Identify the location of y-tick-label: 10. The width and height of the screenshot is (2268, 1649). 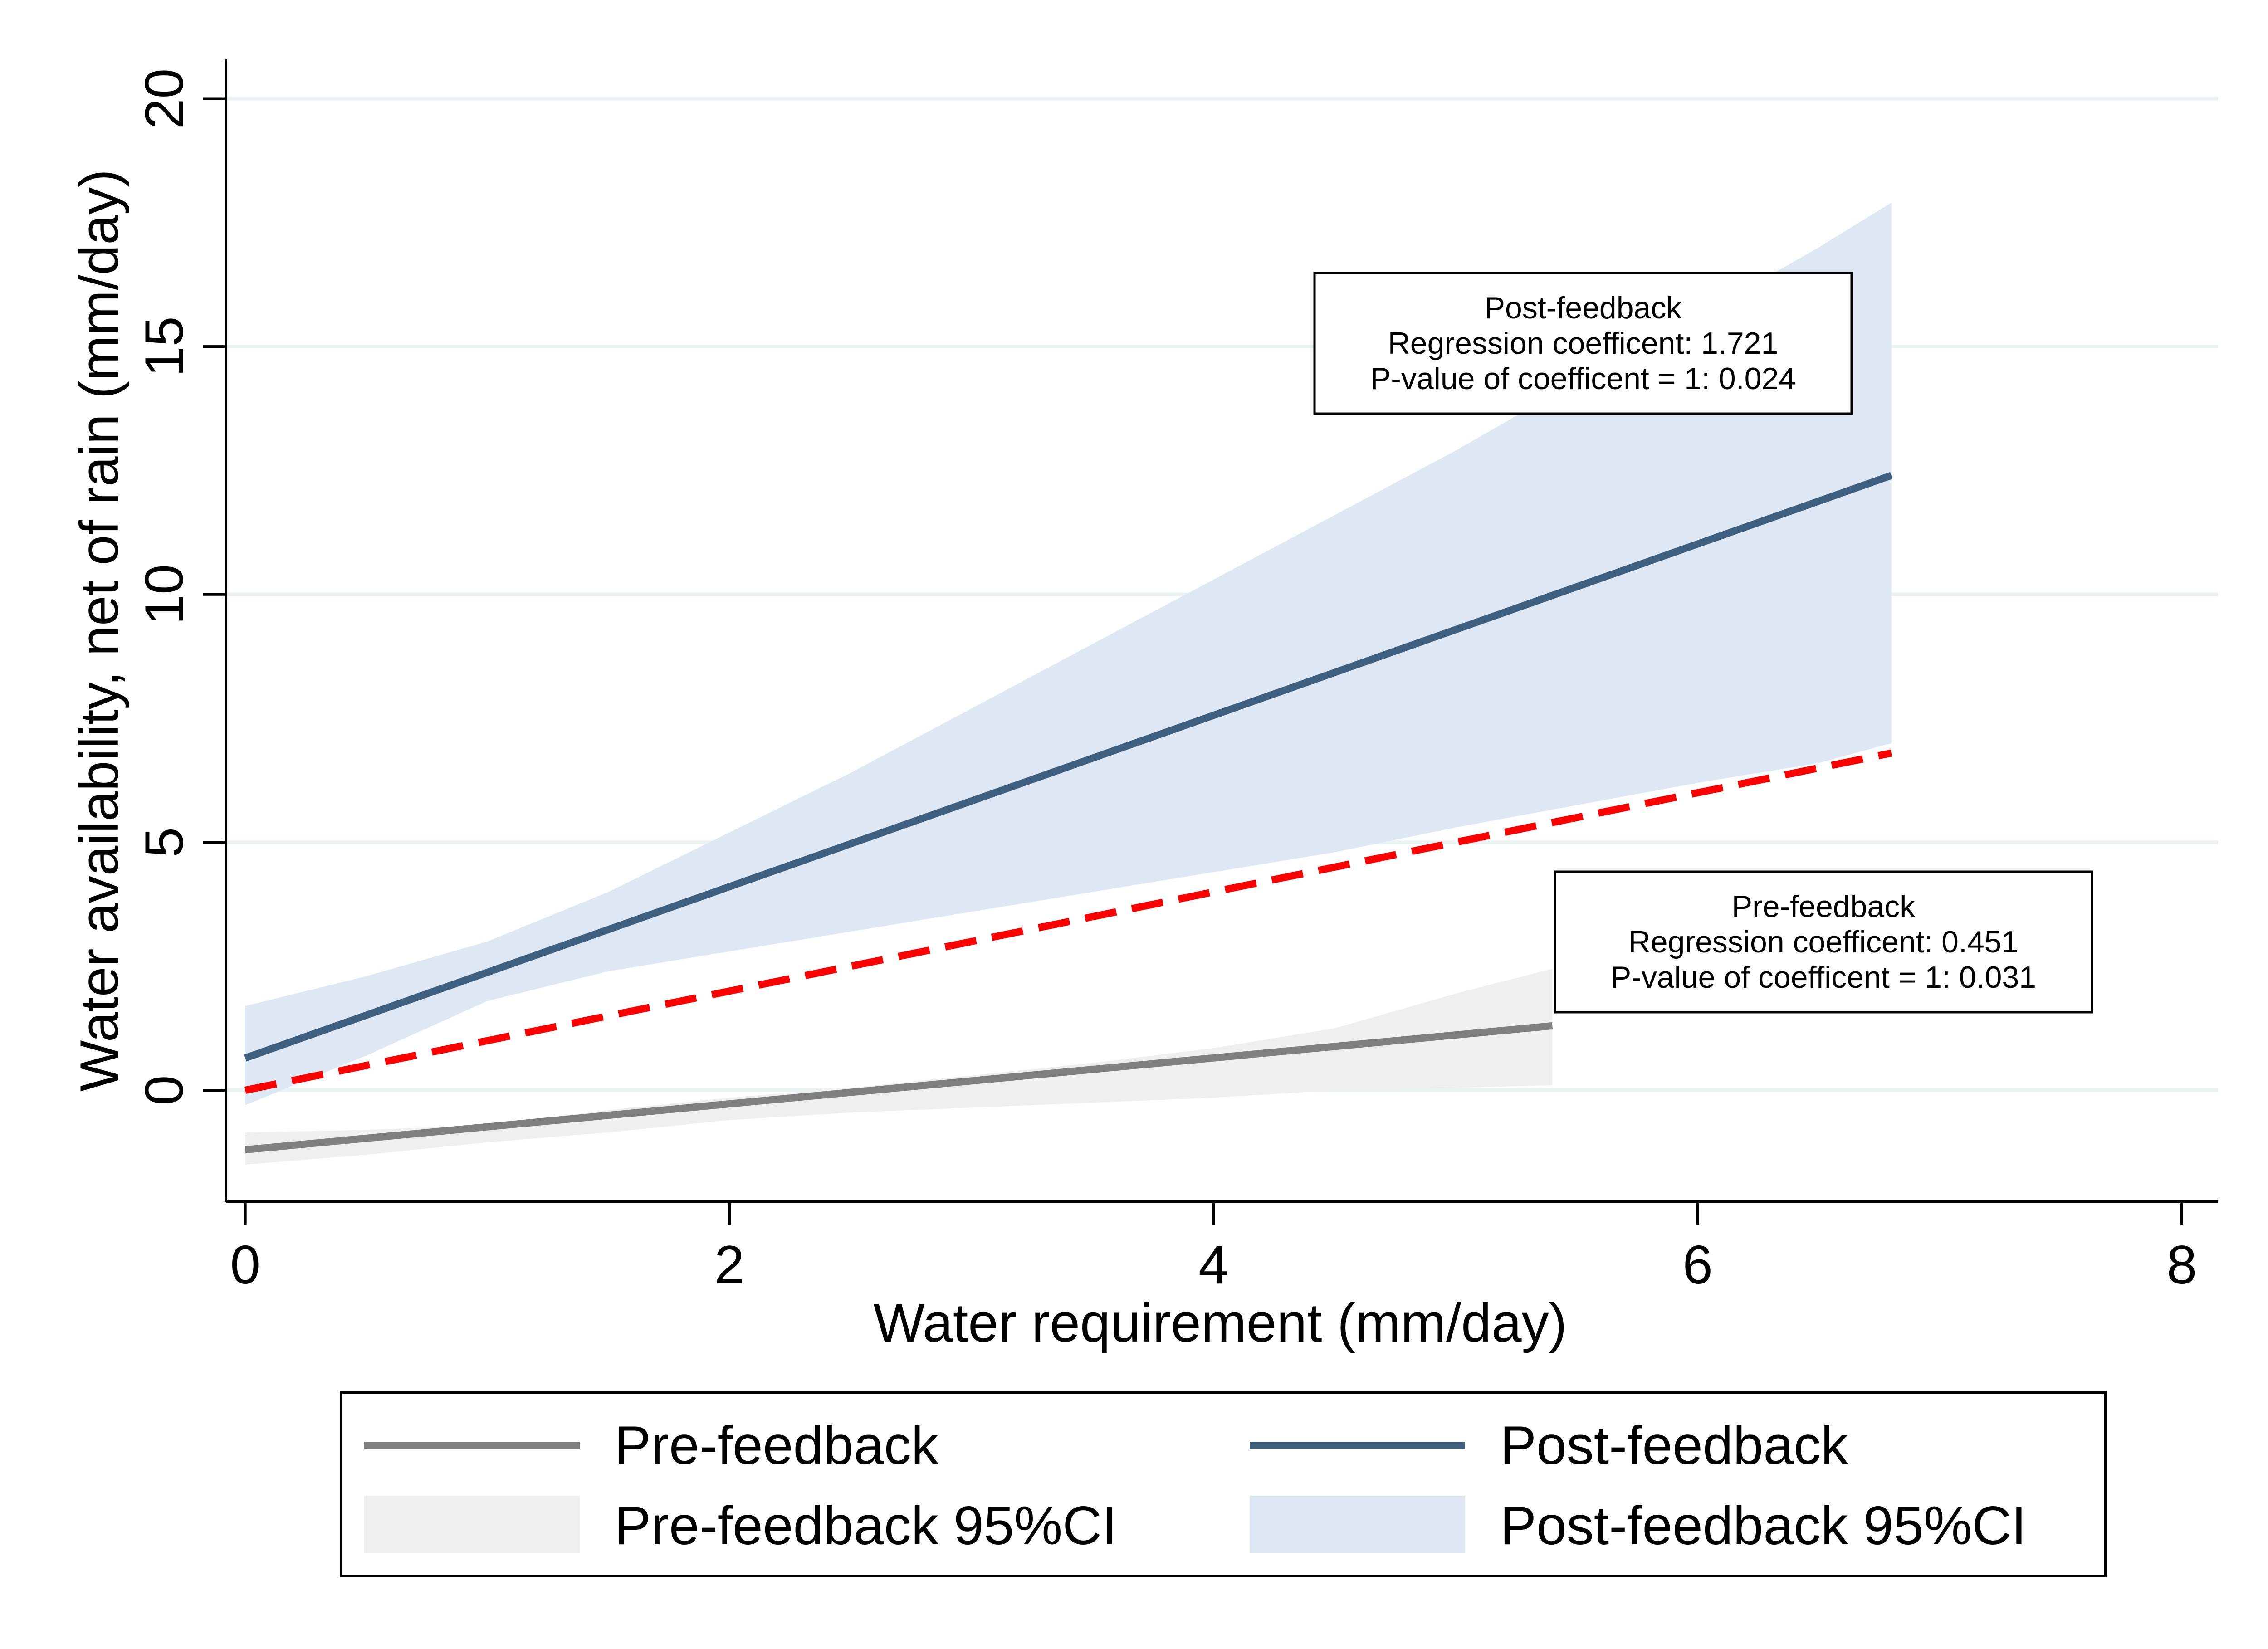
(164, 594).